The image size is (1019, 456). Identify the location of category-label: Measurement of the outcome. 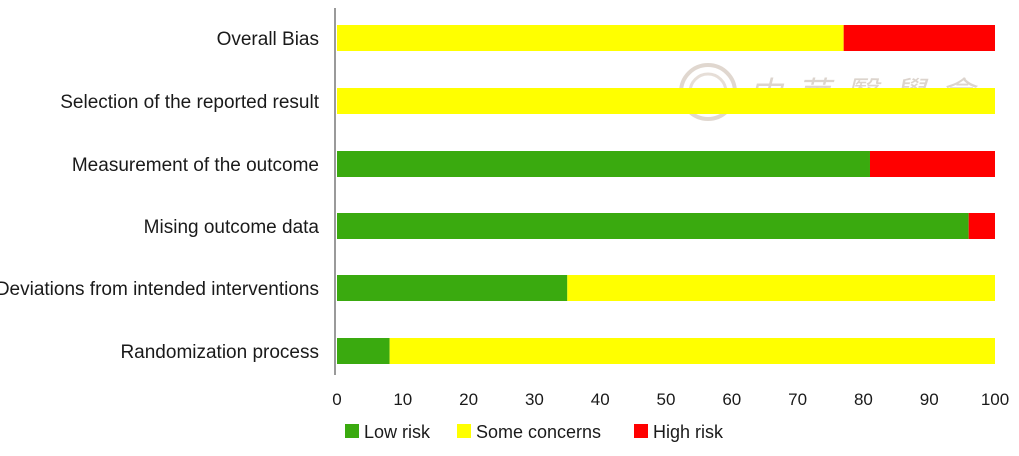
(195, 165).